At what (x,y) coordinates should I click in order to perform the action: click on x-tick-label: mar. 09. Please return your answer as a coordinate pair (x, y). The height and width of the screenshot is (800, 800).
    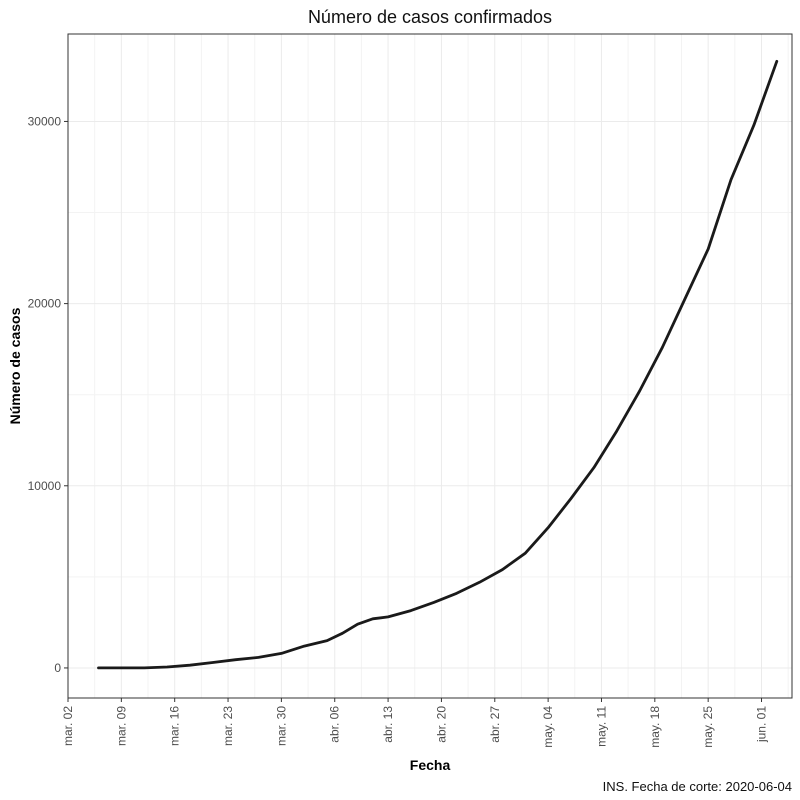
    Looking at the image, I should click on (121, 726).